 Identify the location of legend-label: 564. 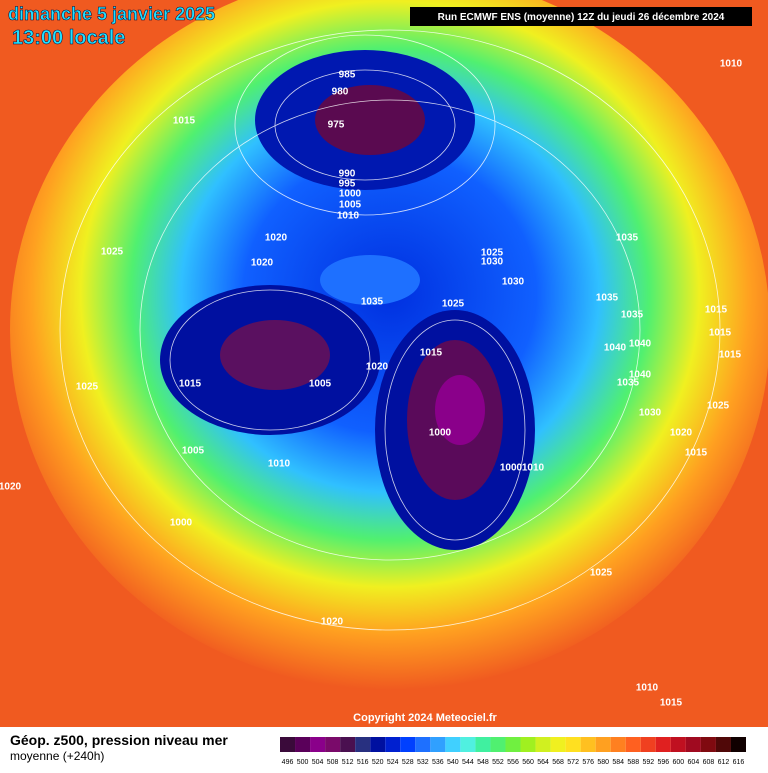
(543, 762).